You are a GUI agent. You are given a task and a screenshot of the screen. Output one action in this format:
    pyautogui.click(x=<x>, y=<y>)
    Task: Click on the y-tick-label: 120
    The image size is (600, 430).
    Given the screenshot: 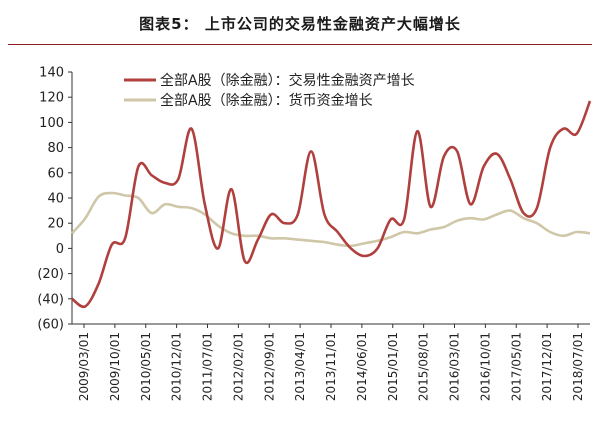 What is the action you would take?
    pyautogui.click(x=51, y=98)
    